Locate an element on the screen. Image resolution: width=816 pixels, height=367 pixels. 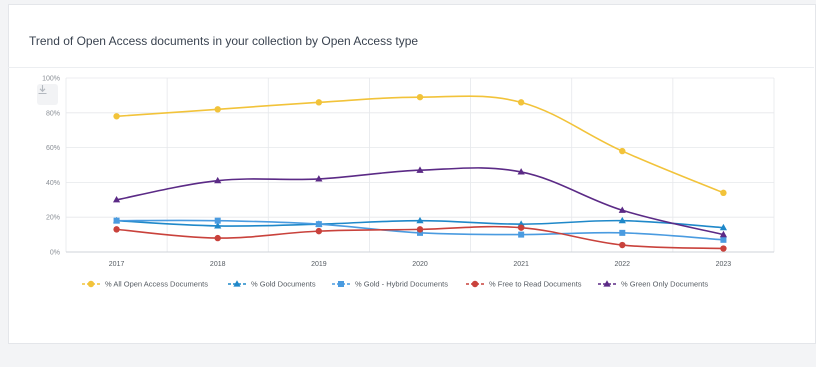
x-tick-label: 2019 is located at coordinates (319, 264).